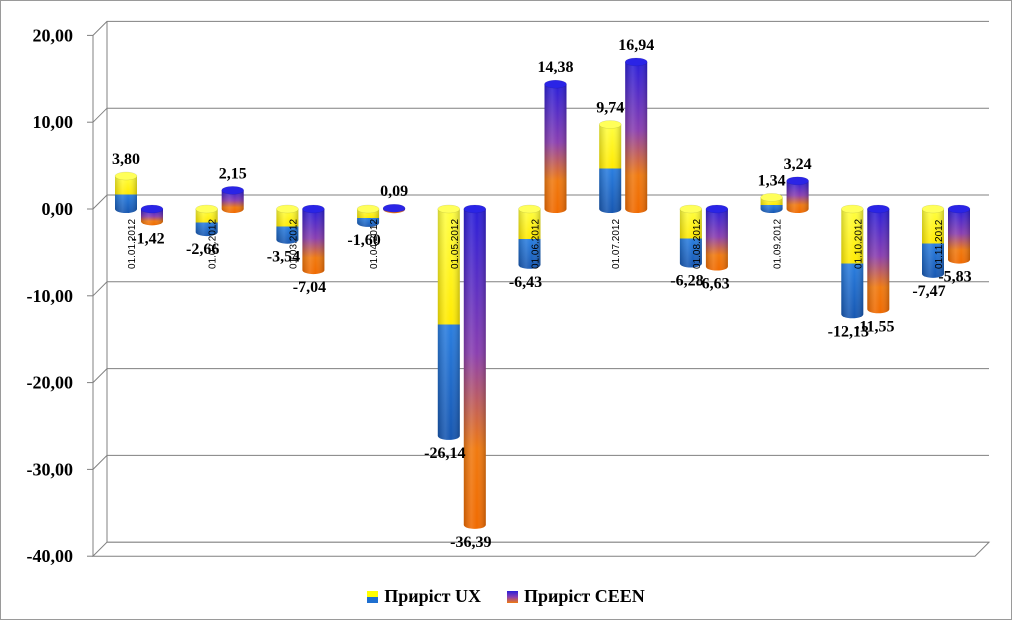 The width and height of the screenshot is (1012, 620). Describe the element at coordinates (928, 291) in the screenshot. I see `data-label-ux: -7,47` at that location.